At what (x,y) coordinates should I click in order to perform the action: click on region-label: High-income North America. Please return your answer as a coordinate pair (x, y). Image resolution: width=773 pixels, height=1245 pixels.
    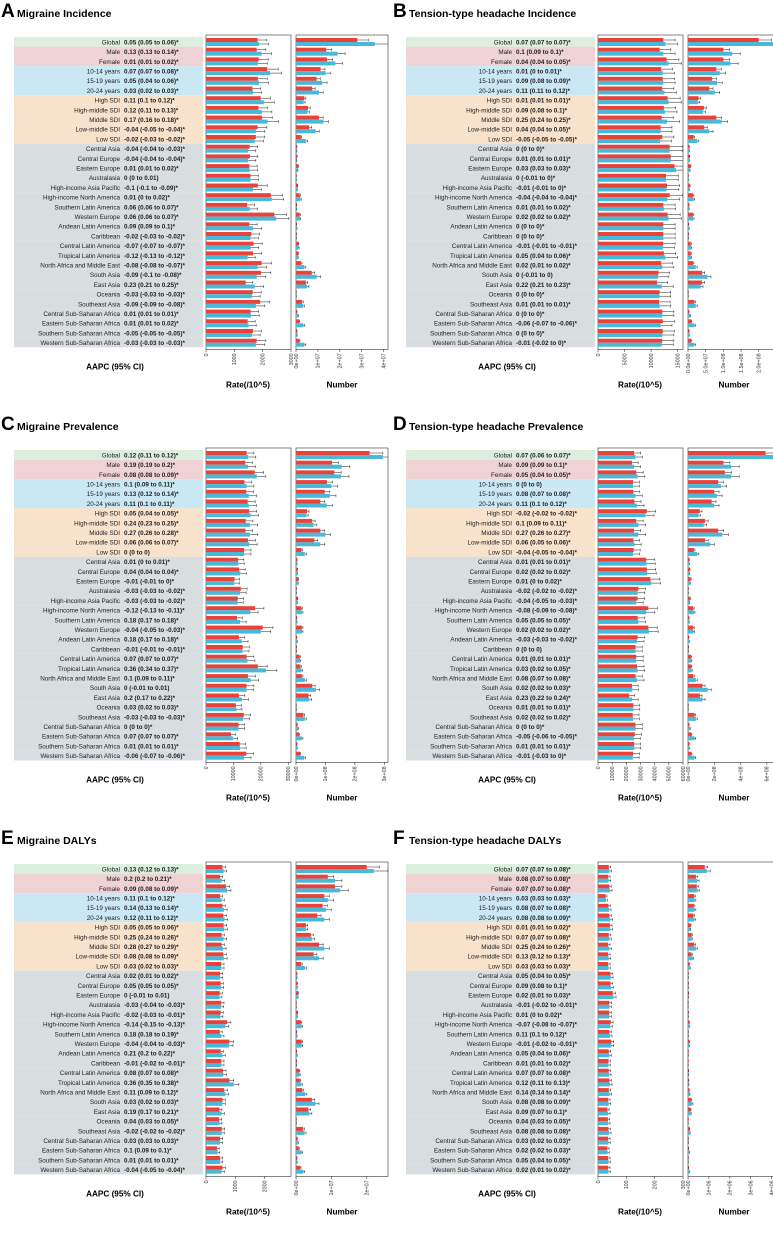
    Looking at the image, I should click on (81, 198).